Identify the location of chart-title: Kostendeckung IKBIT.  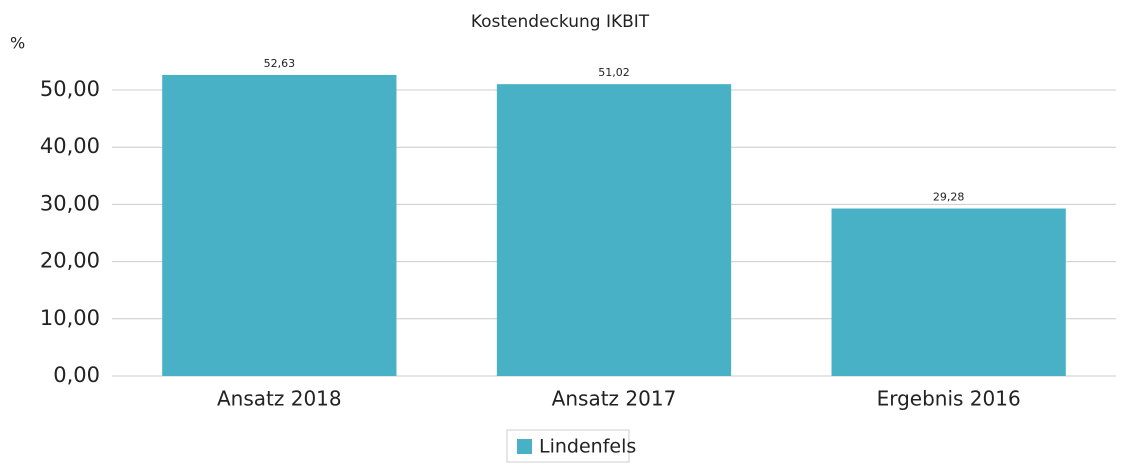
(560, 22).